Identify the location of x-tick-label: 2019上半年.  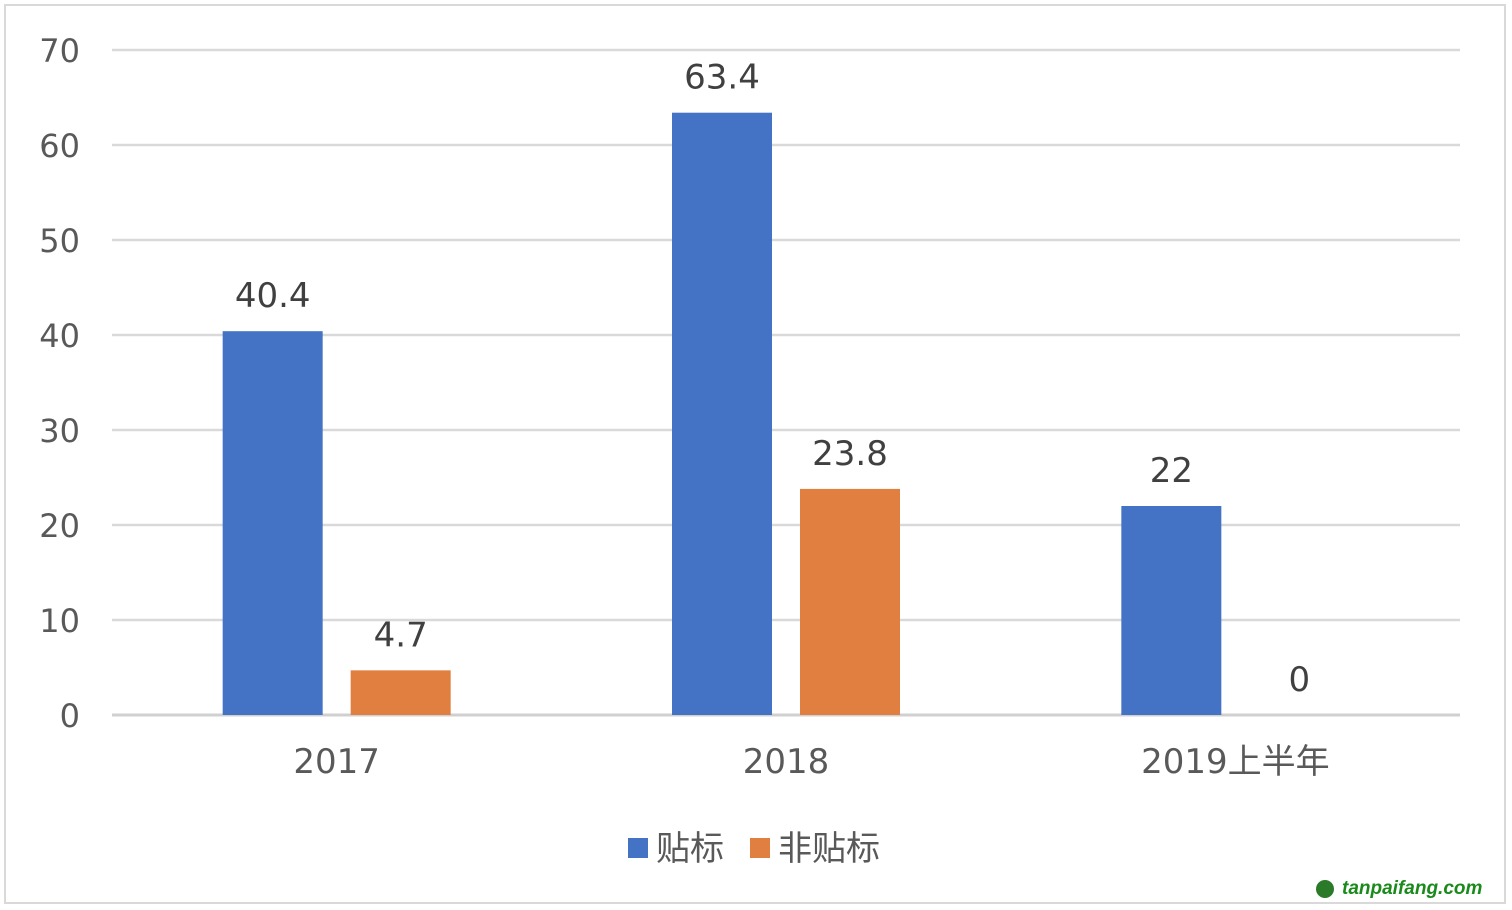
(1235, 762).